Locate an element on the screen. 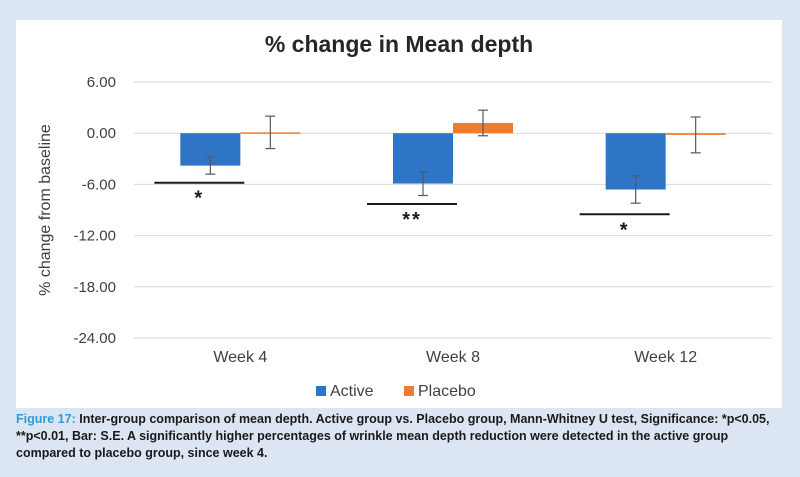  y-tick-label: -24.00 is located at coordinates (94, 338).